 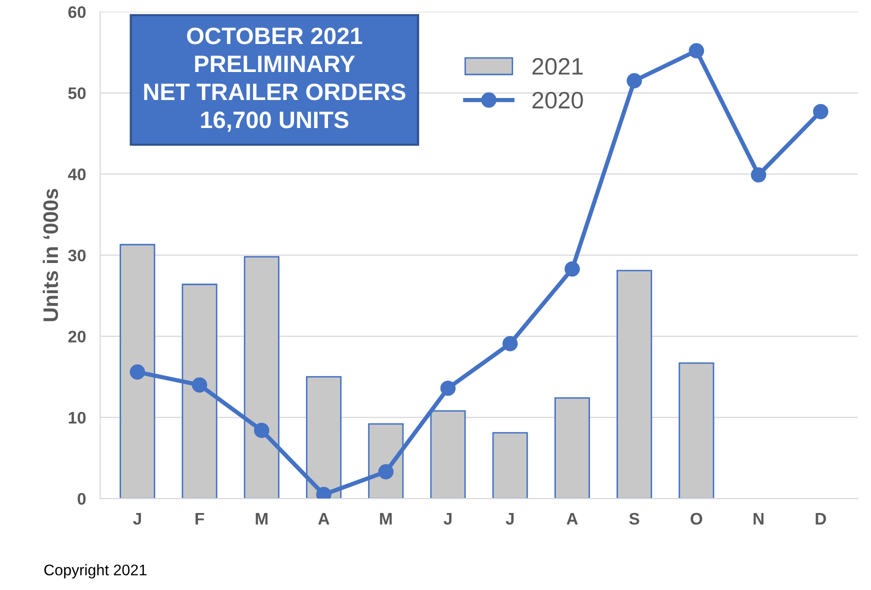 What do you see at coordinates (77, 174) in the screenshot?
I see `y-tick-label: 40` at bounding box center [77, 174].